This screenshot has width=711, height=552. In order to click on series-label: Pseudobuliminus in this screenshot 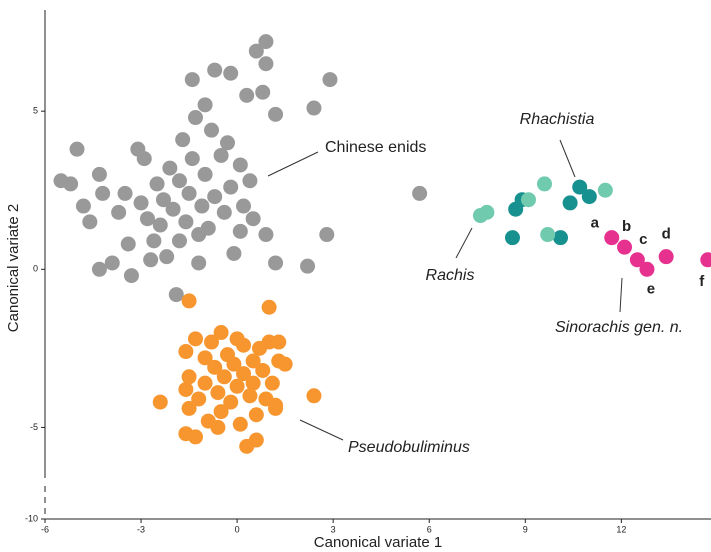, I will do `click(409, 447)`.